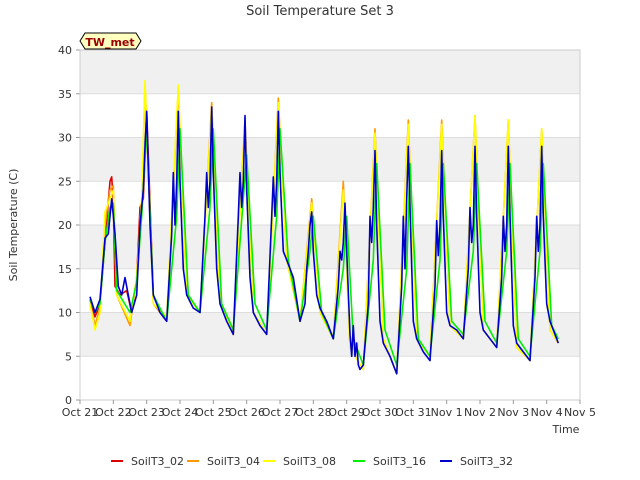 The height and width of the screenshot is (480, 640). Describe the element at coordinates (146, 412) in the screenshot. I see `x-tick-label: Oct 23` at that location.